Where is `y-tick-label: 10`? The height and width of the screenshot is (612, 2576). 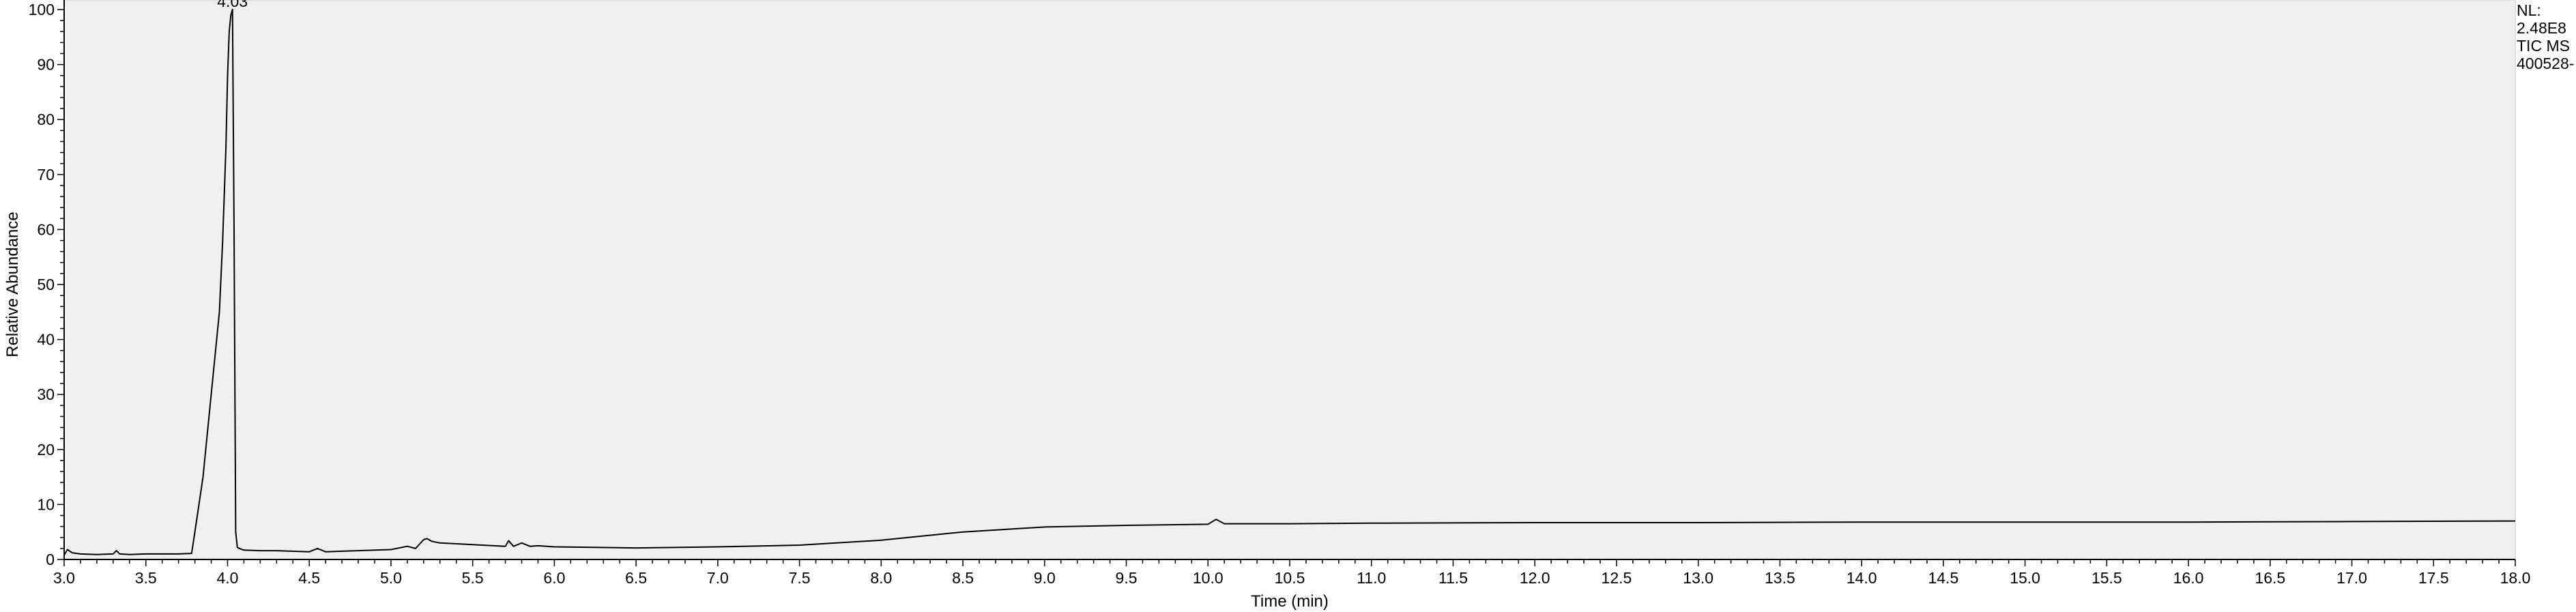 y-tick-label: 10 is located at coordinates (46, 504).